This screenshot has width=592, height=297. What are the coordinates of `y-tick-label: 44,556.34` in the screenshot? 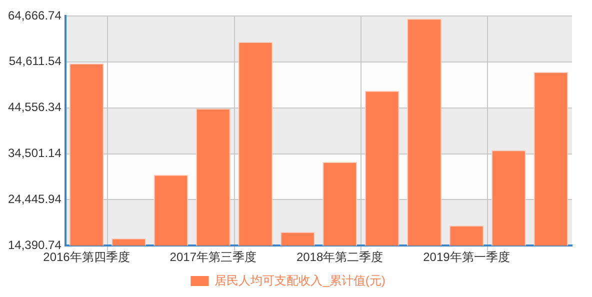 It's located at (35, 107).